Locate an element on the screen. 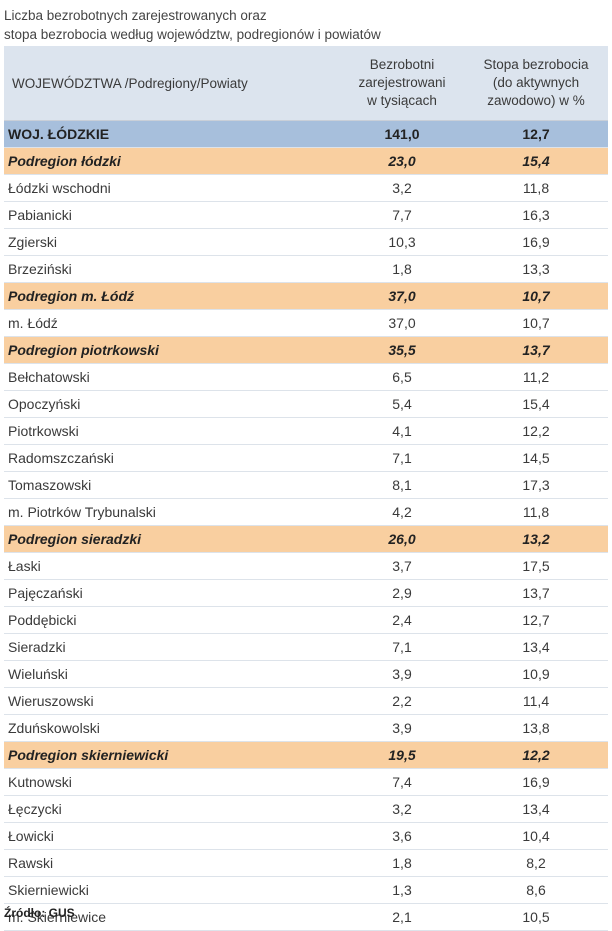 Image resolution: width=612 pixels, height=931 pixels. rate-cell: 13,3 is located at coordinates (536, 269).